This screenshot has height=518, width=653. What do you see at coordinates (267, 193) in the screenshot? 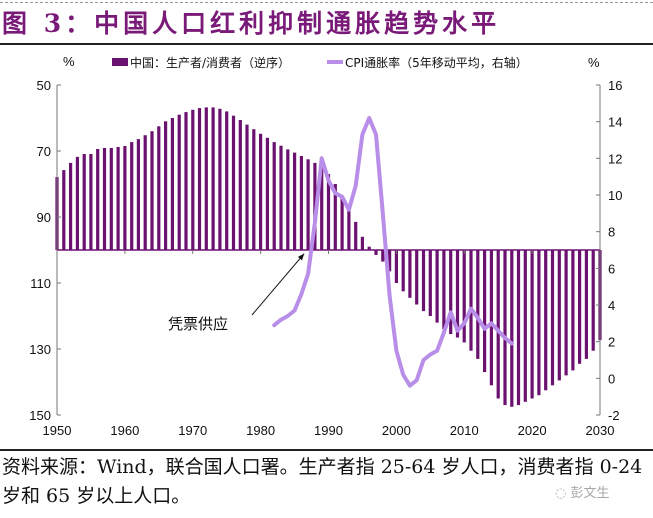
I see `bar-1981` at bounding box center [267, 193].